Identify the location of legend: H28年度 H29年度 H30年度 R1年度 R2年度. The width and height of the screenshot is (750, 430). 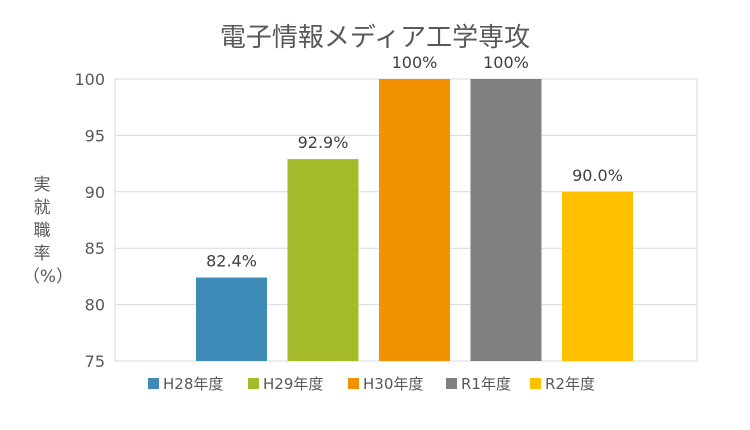
(371, 384).